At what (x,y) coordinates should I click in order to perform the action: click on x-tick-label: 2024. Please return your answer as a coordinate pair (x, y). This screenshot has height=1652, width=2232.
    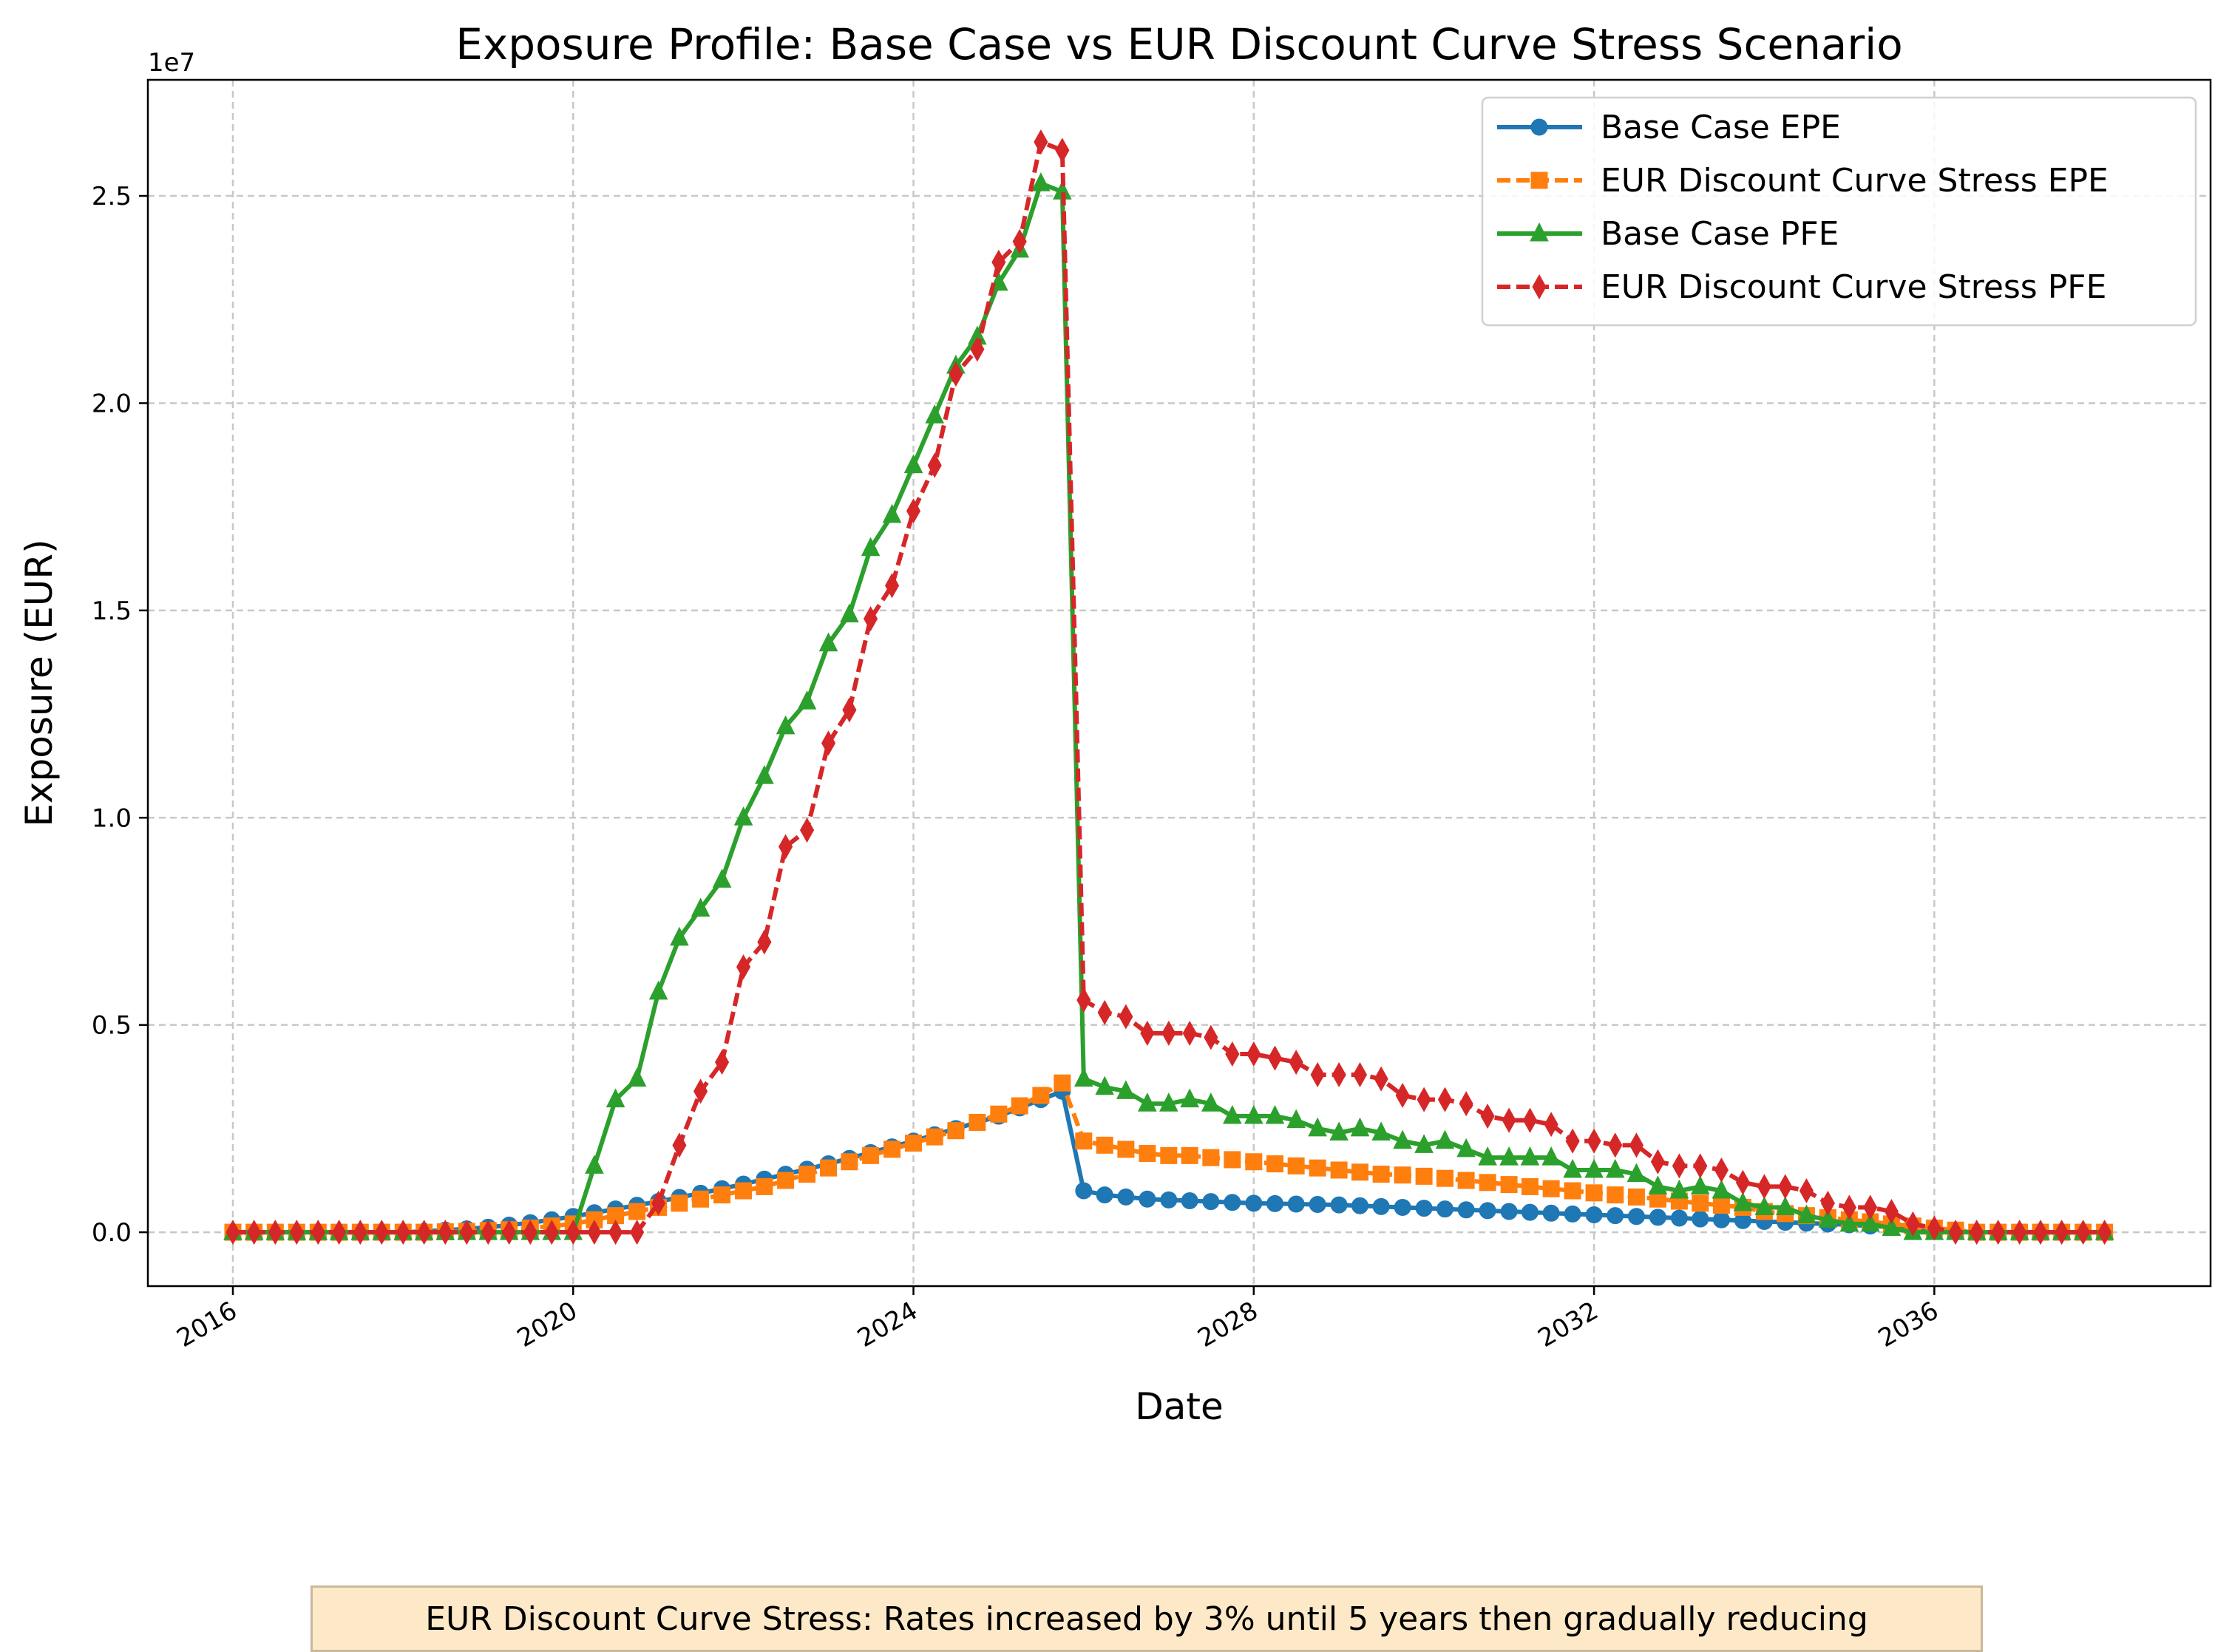
    Looking at the image, I should click on (887, 1325).